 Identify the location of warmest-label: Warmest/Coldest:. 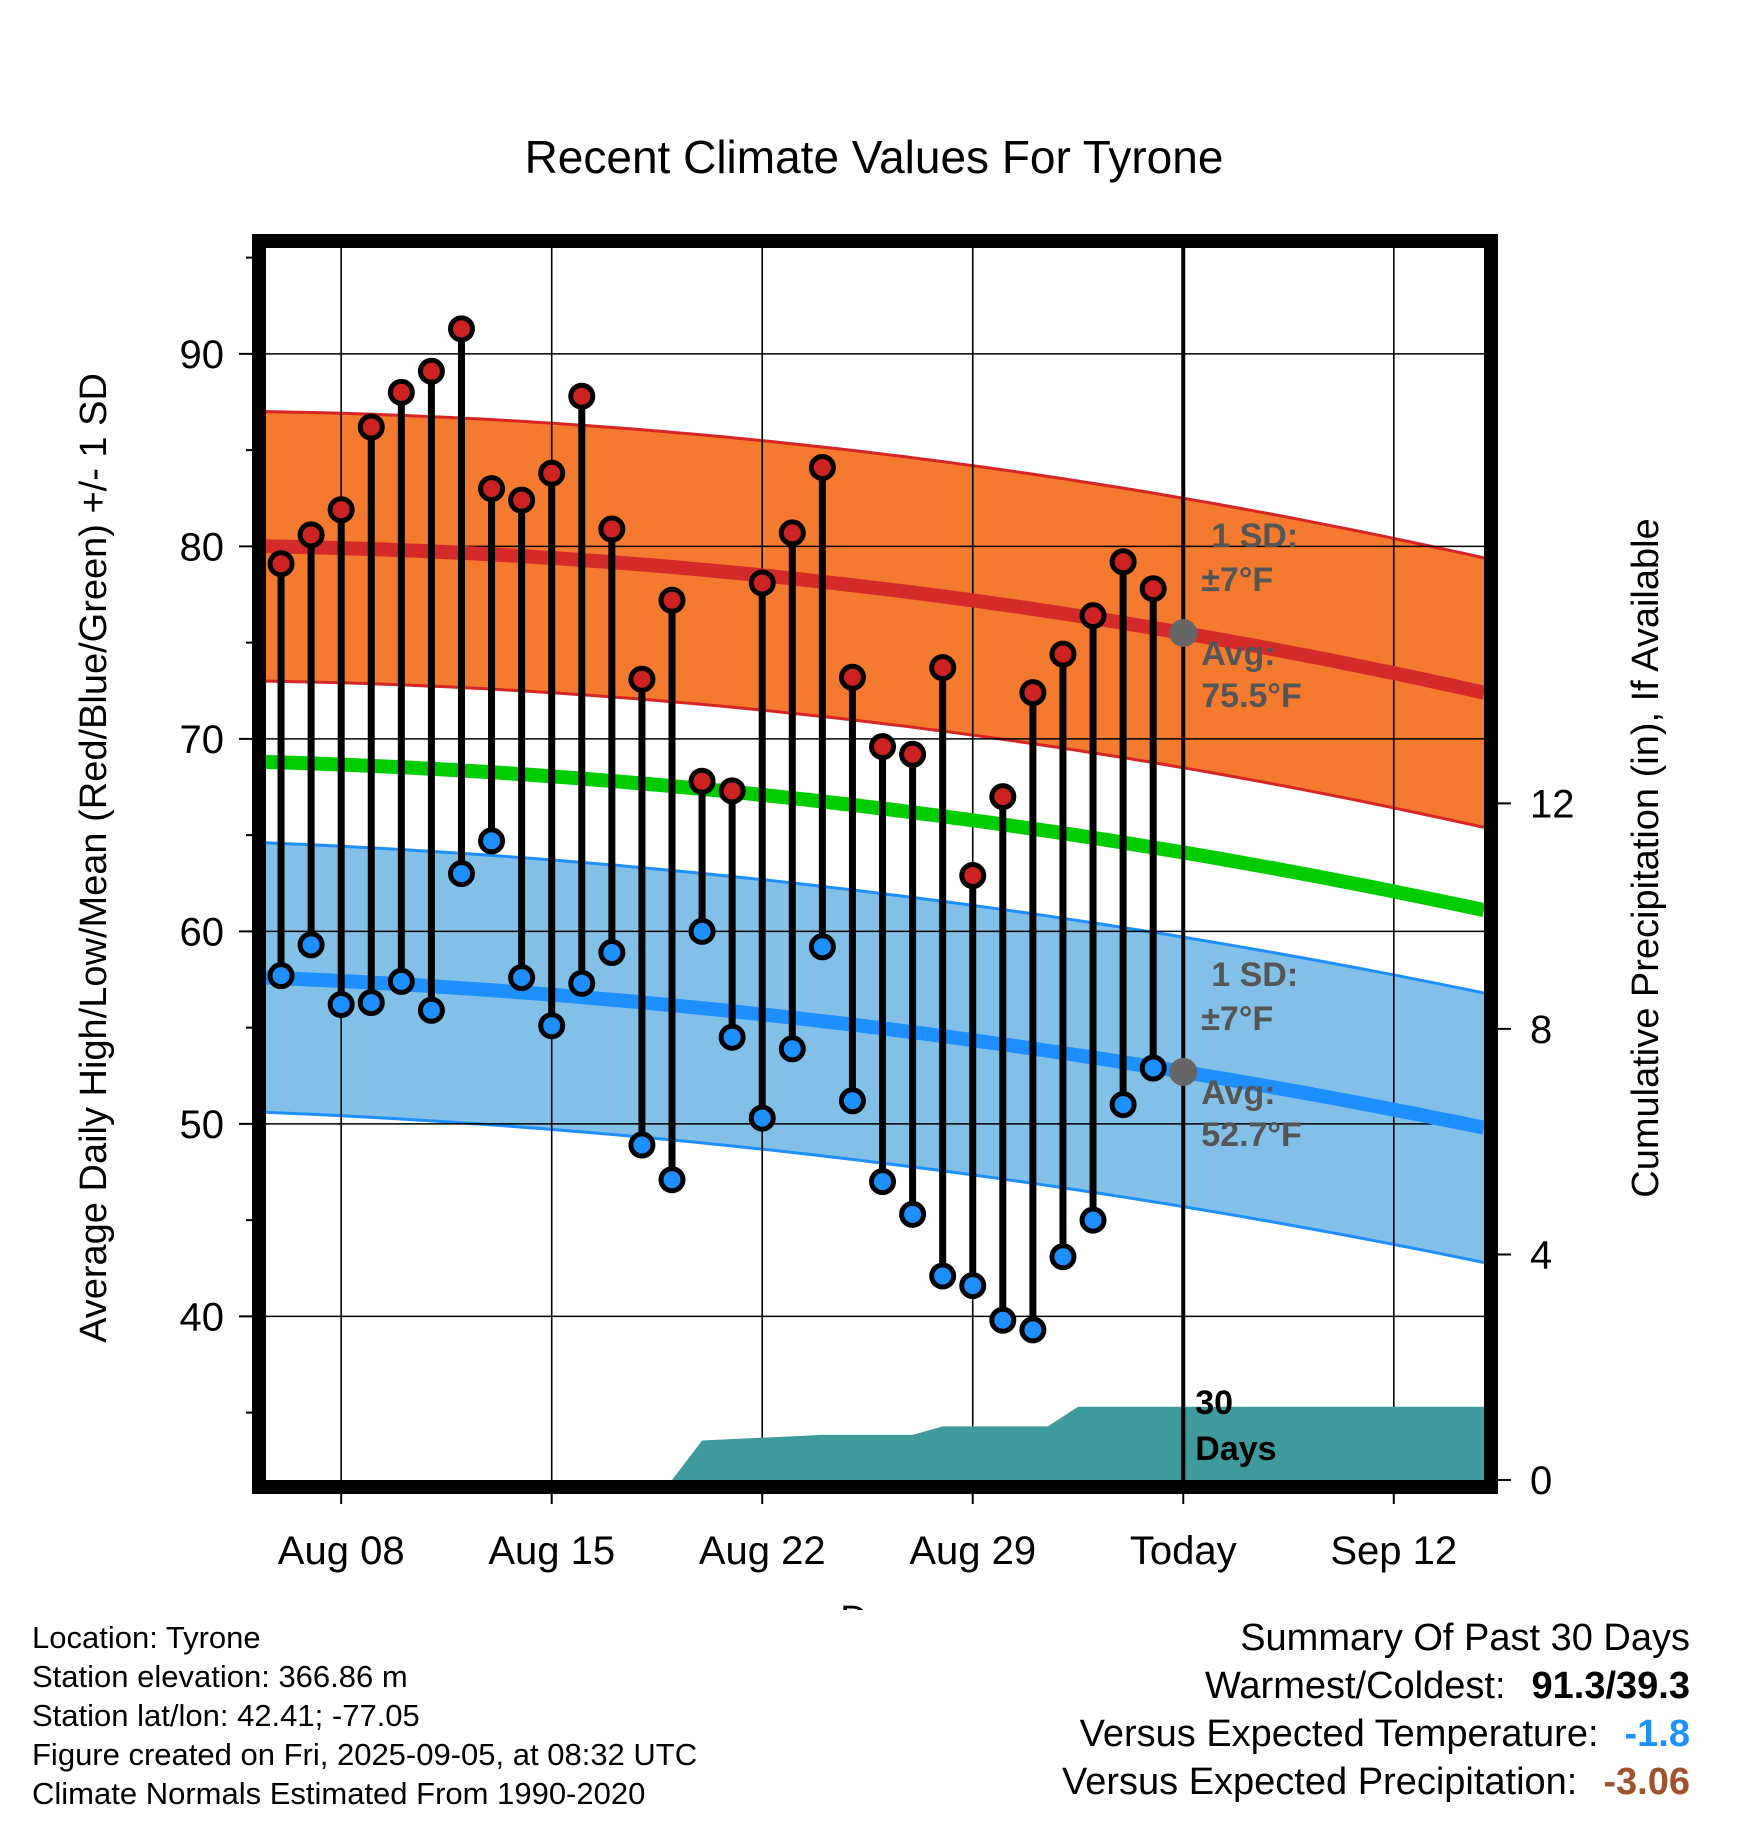
(1355, 1686).